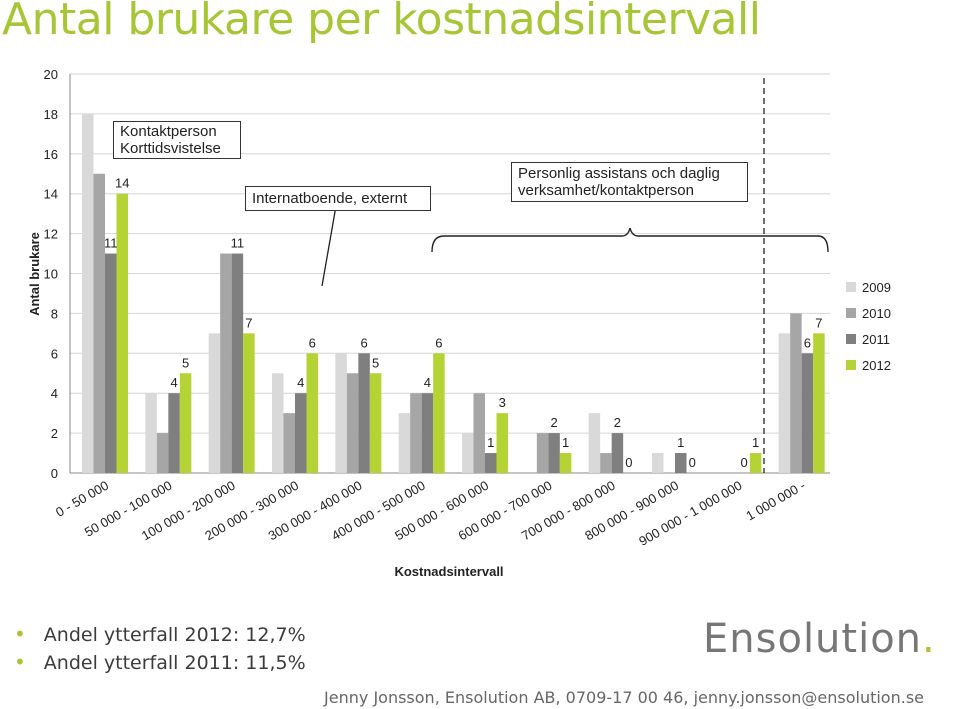 The width and height of the screenshot is (960, 709). What do you see at coordinates (54, 393) in the screenshot?
I see `y-tick-label: 4` at bounding box center [54, 393].